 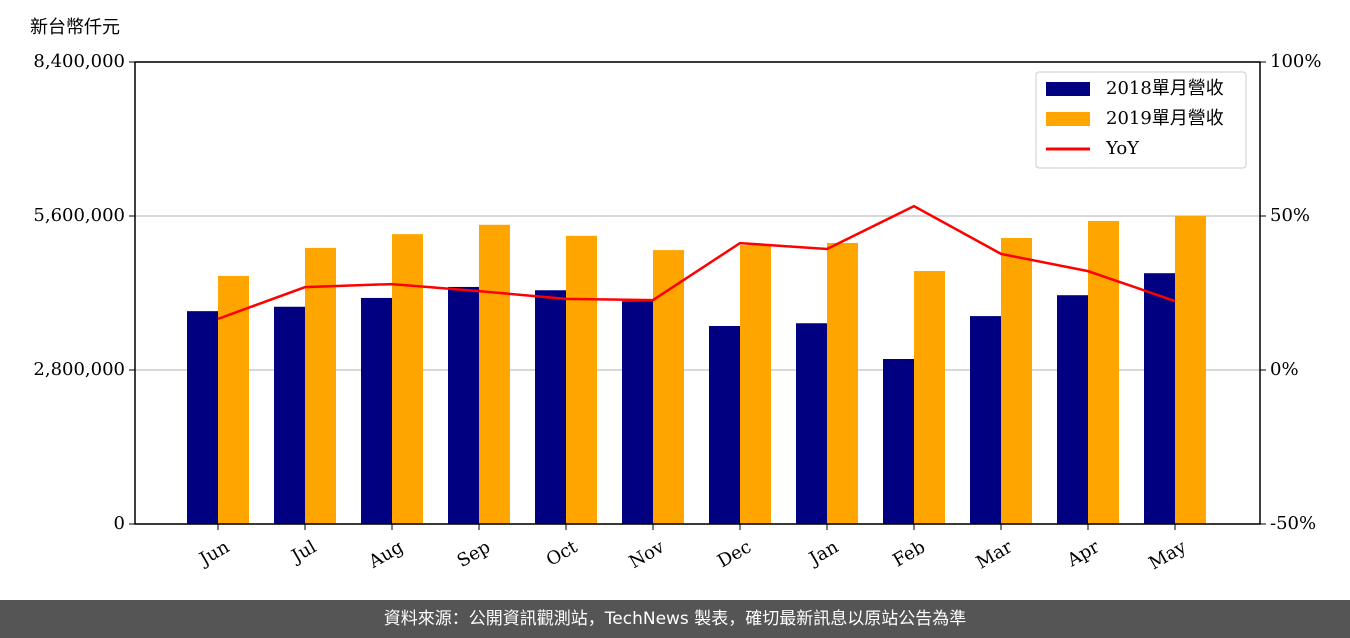 I want to click on y-tick-label: 0, so click(x=119, y=523).